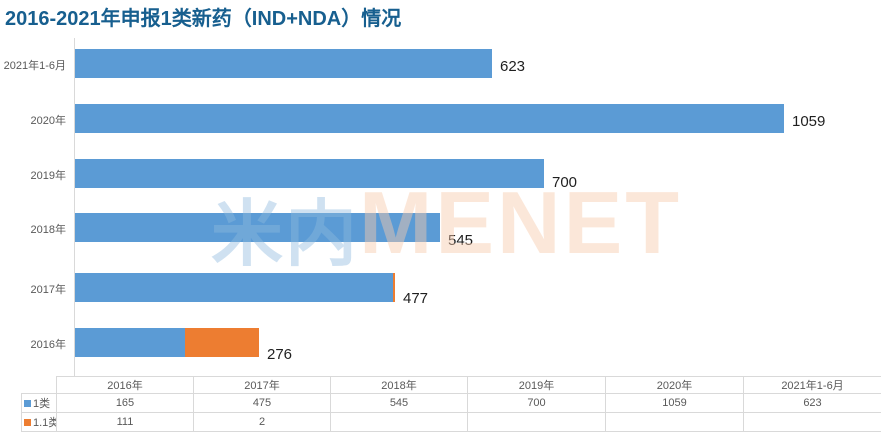 This screenshot has height=435, width=881. What do you see at coordinates (48, 230) in the screenshot?
I see `category-label: 2018年` at bounding box center [48, 230].